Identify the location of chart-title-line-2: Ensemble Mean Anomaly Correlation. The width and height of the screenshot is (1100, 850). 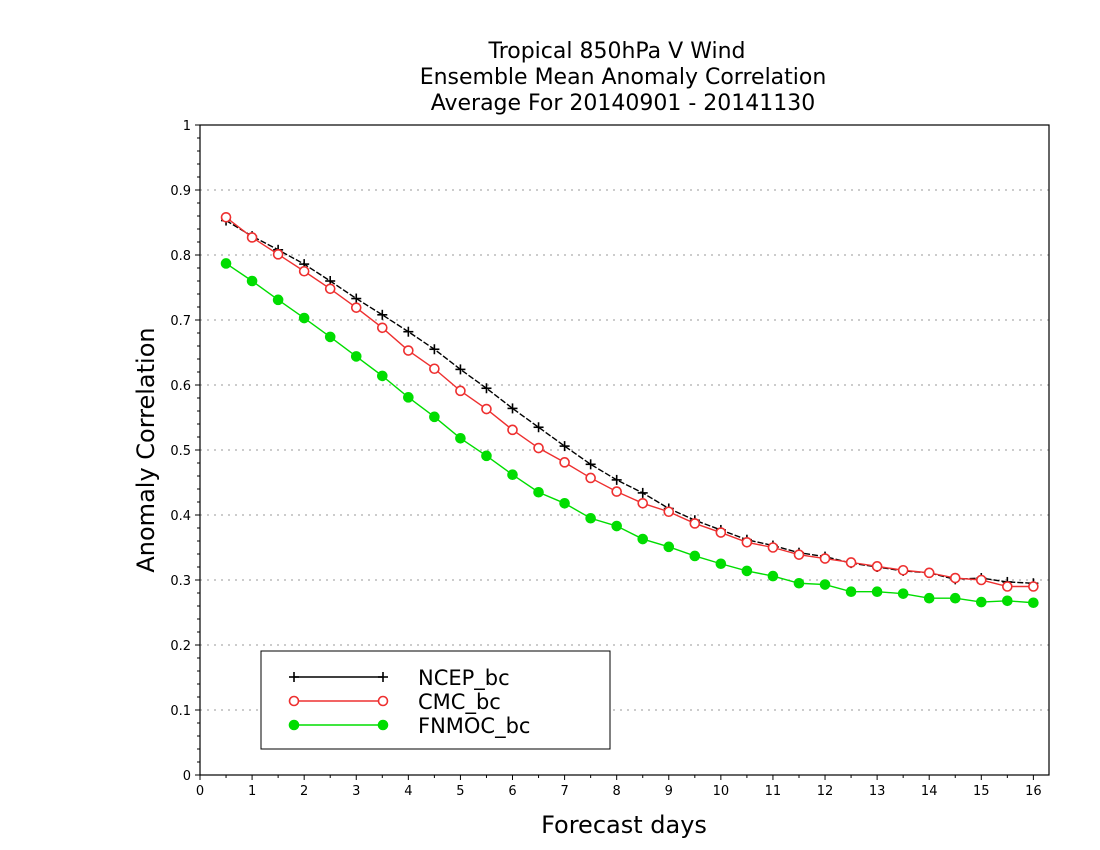
(623, 77).